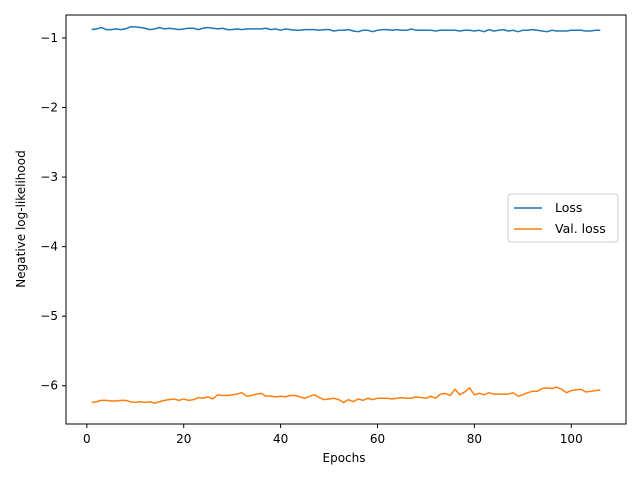  I want to click on x-tick-label: 80, so click(474, 439).